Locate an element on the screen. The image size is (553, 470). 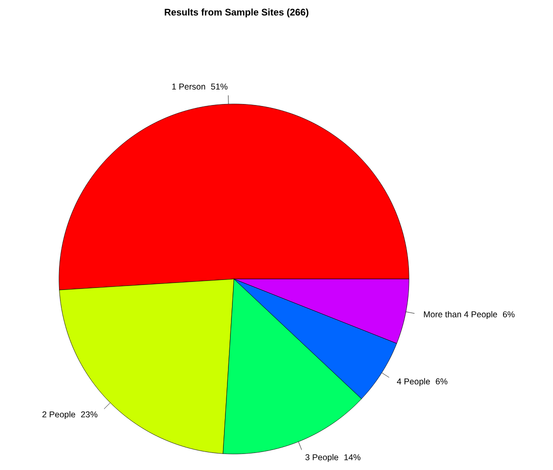
chart-title: Results from Sample Sites (266) is located at coordinates (236, 13).